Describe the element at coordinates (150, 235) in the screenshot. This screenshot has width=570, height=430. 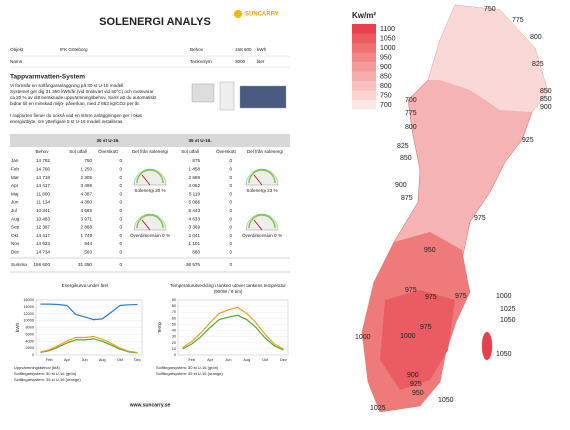
I see `gauge-label: Överdimension 0 %` at that location.